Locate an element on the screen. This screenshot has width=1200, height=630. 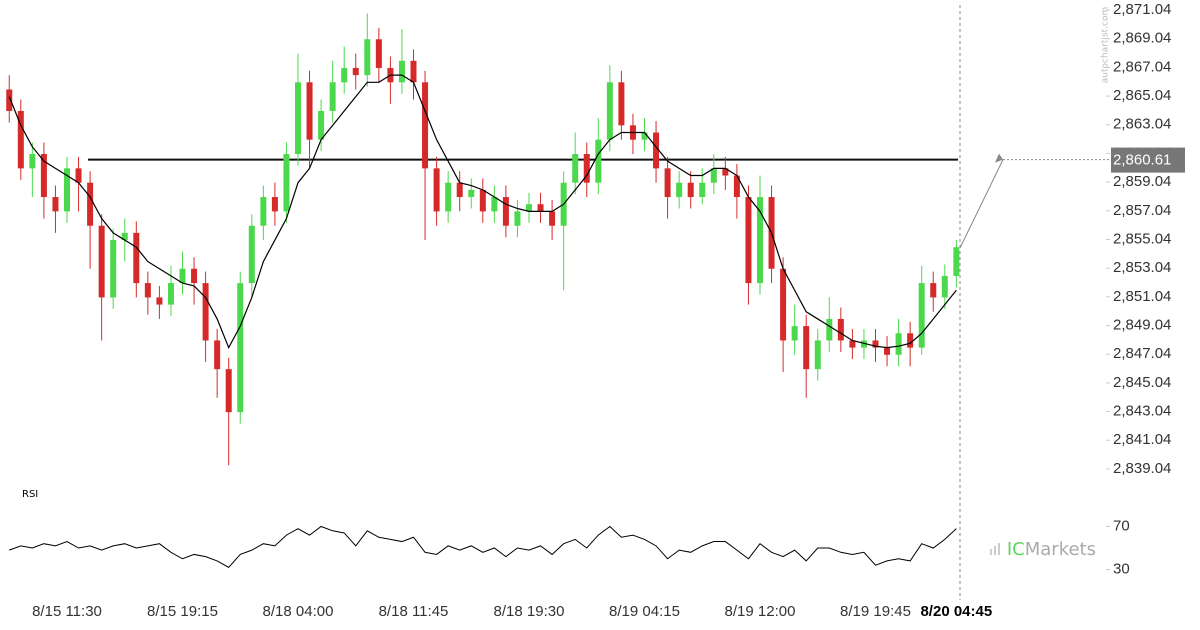
x-tick-label: 8/19 12:00 is located at coordinates (760, 611).